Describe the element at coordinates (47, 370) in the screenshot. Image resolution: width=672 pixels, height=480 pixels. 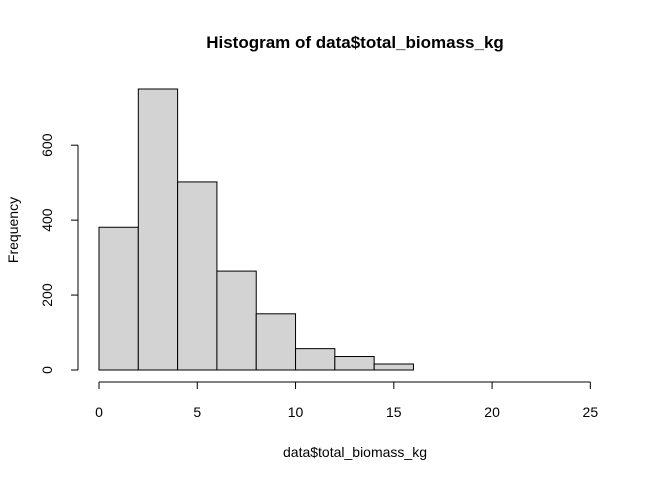
I see `y-tick-label-0: 0` at that location.